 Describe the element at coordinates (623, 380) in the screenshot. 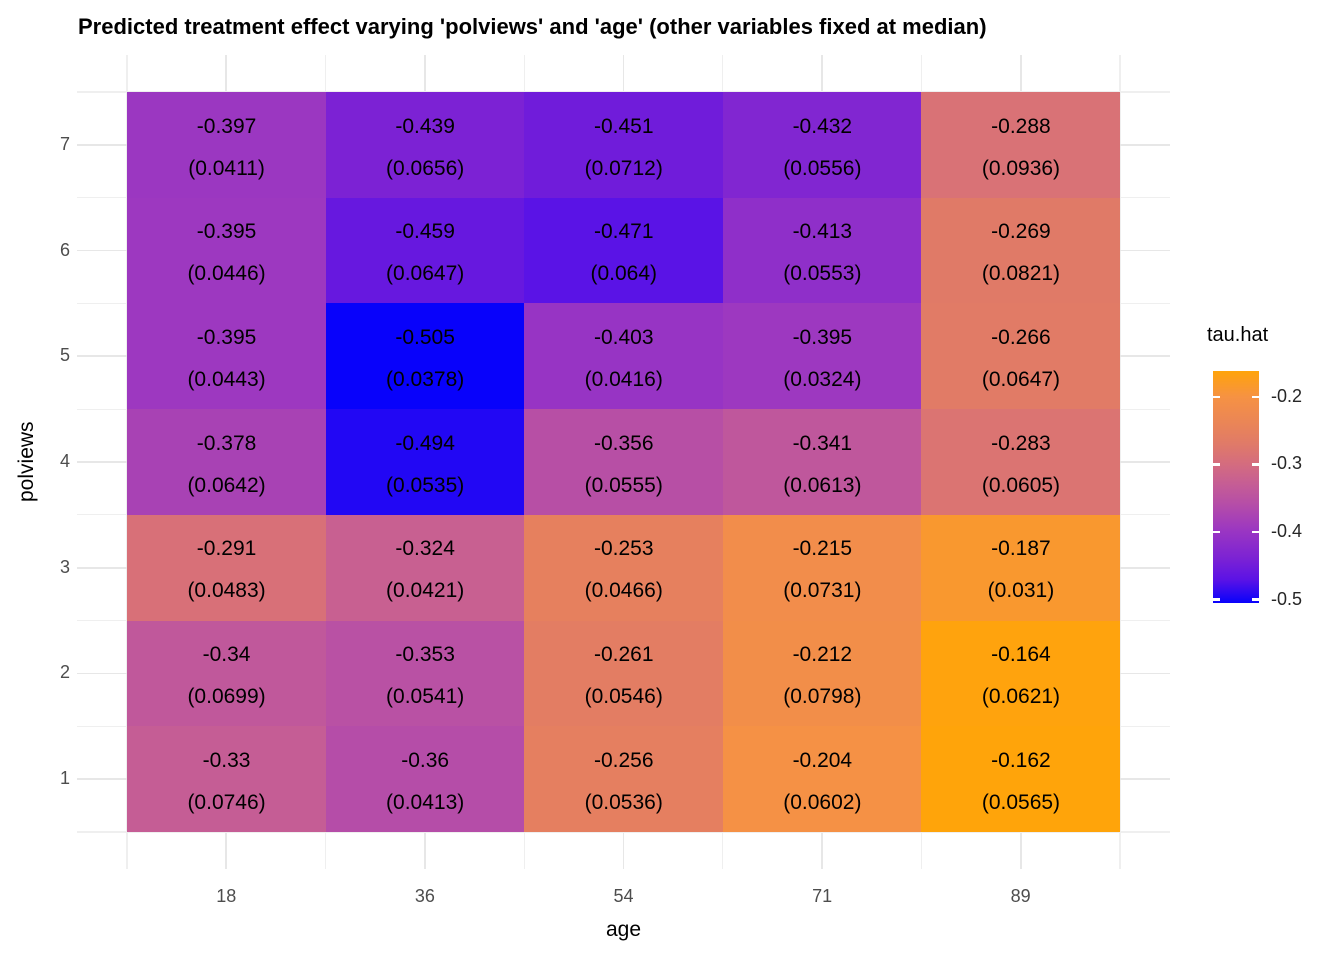

I see `cell-standard-error: (0.0416)` at that location.